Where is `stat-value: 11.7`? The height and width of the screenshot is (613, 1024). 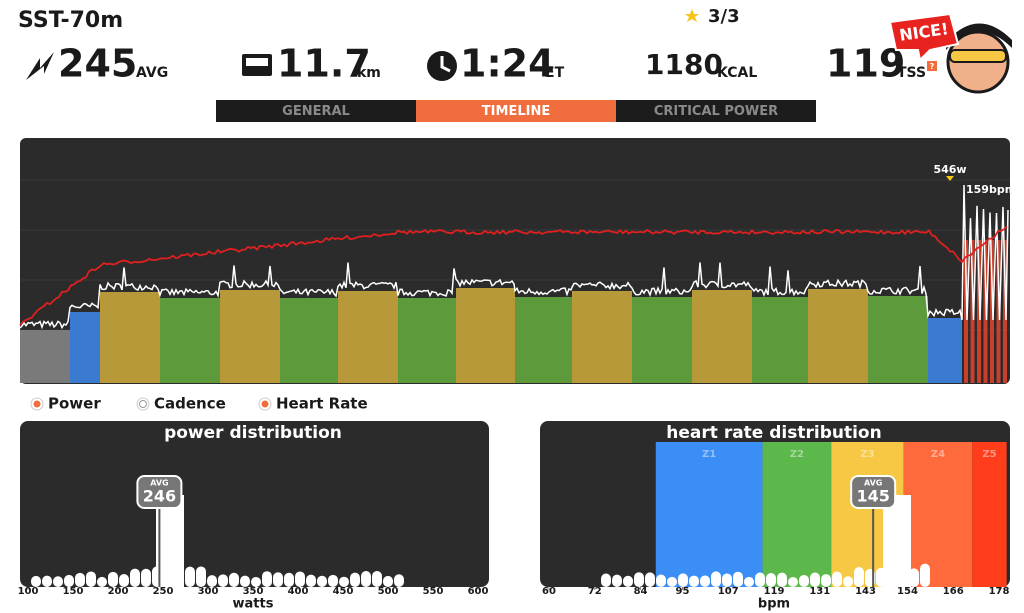
stat-value: 11.7 is located at coordinates (324, 64).